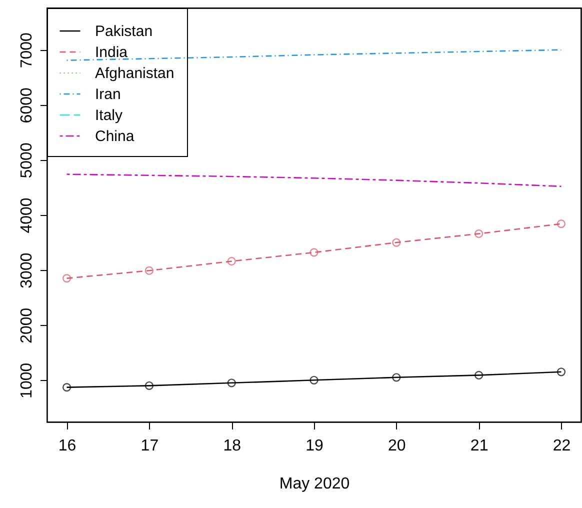 This screenshot has width=582, height=508. Describe the element at coordinates (149, 446) in the screenshot. I see `x-tick-label: 17` at that location.